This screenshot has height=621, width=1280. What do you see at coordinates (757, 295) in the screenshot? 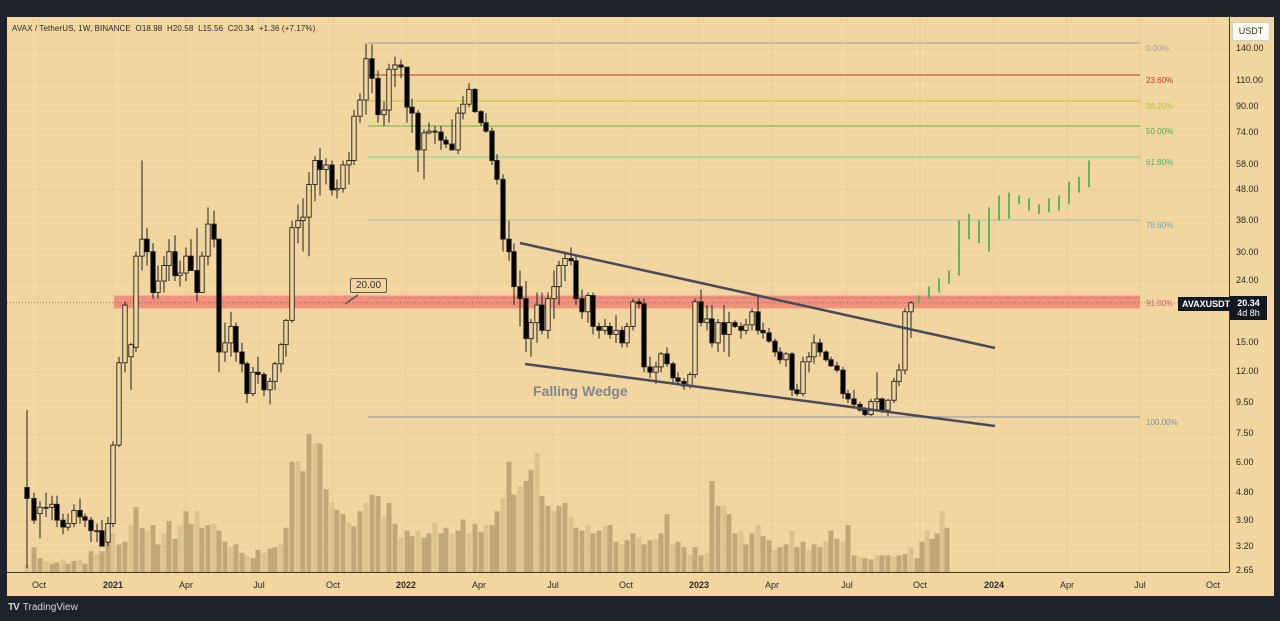
I see `wedge-upper-line` at bounding box center [757, 295].